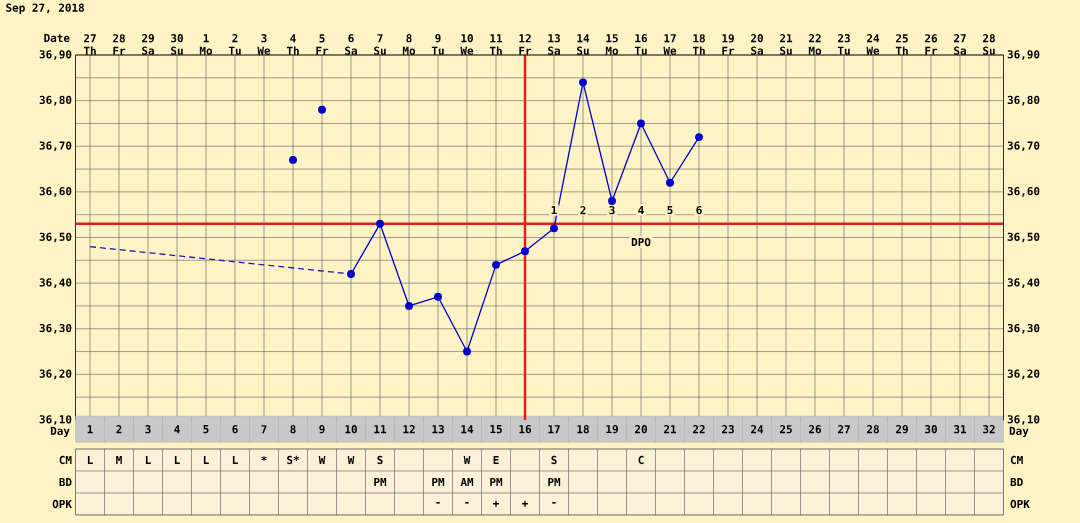  Describe the element at coordinates (1023, 237) in the screenshot. I see `y2-tick-label: 36,50` at that location.